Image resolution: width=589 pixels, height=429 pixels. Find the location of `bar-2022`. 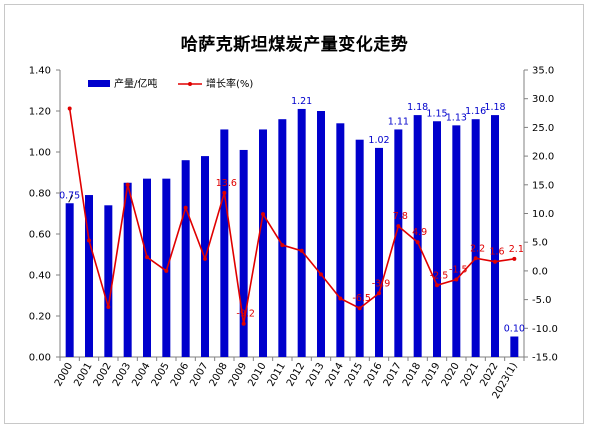

bar-2022 is located at coordinates (495, 236).